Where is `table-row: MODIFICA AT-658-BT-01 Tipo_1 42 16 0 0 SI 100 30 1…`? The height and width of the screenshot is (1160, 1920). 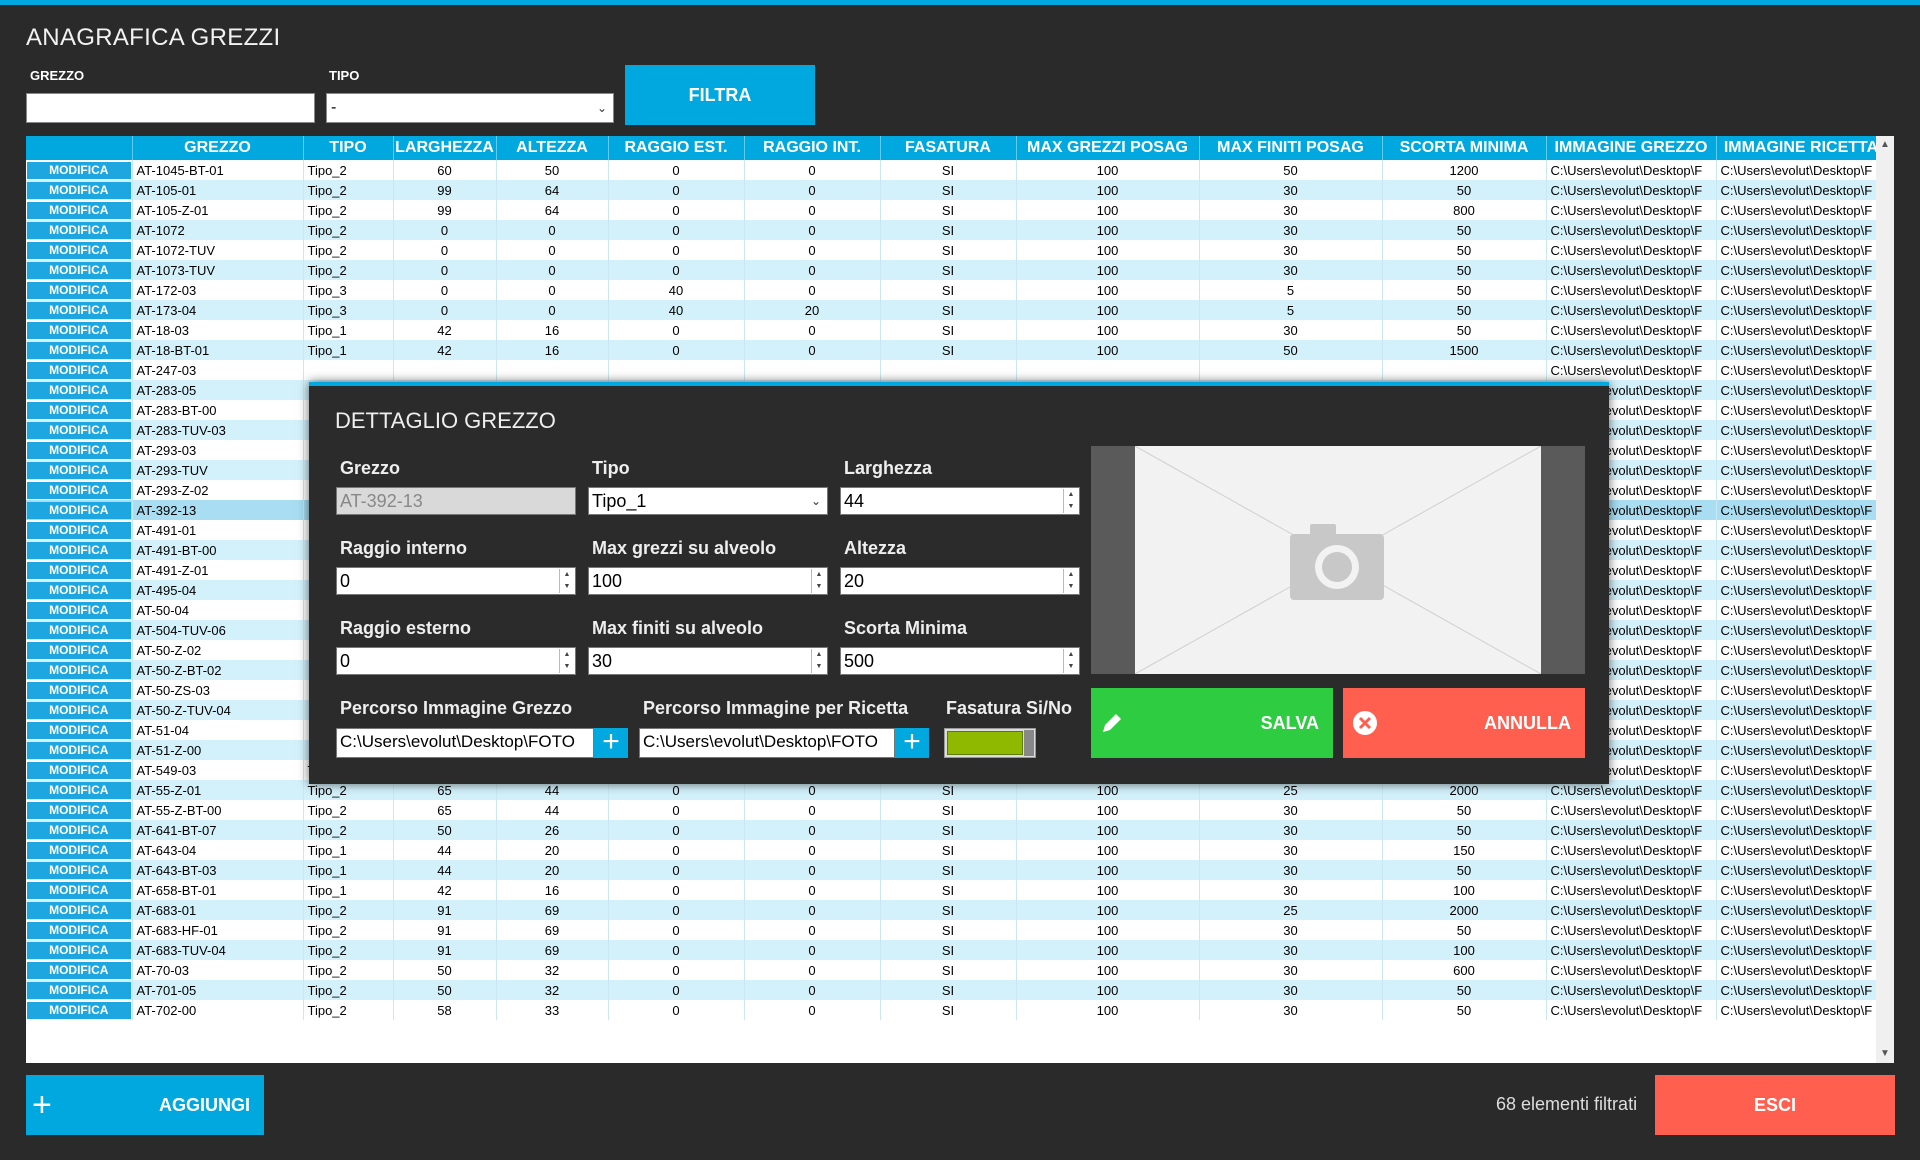 table-row: MODIFICA AT-658-BT-01 Tipo_1 42 16 0 0 SI 100 30 1… is located at coordinates (956, 890).